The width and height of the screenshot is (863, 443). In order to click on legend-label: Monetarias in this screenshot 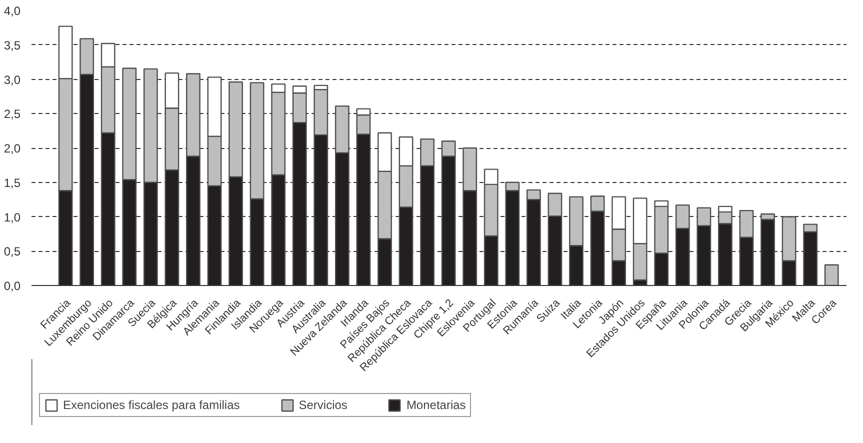, I will do `click(436, 405)`.